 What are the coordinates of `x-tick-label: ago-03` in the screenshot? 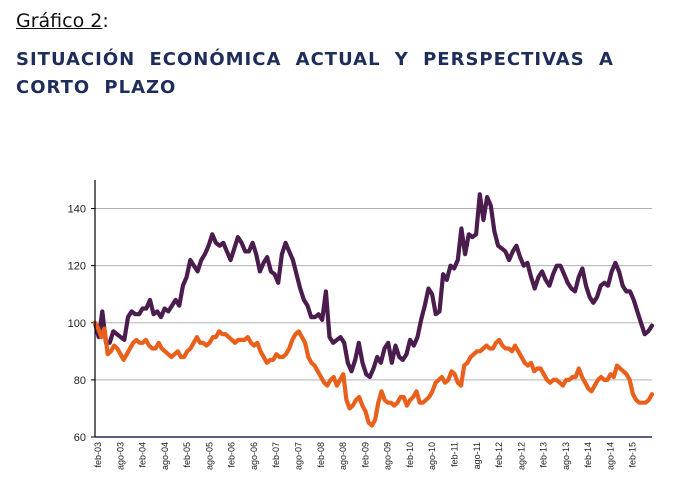 It's located at (120, 456).